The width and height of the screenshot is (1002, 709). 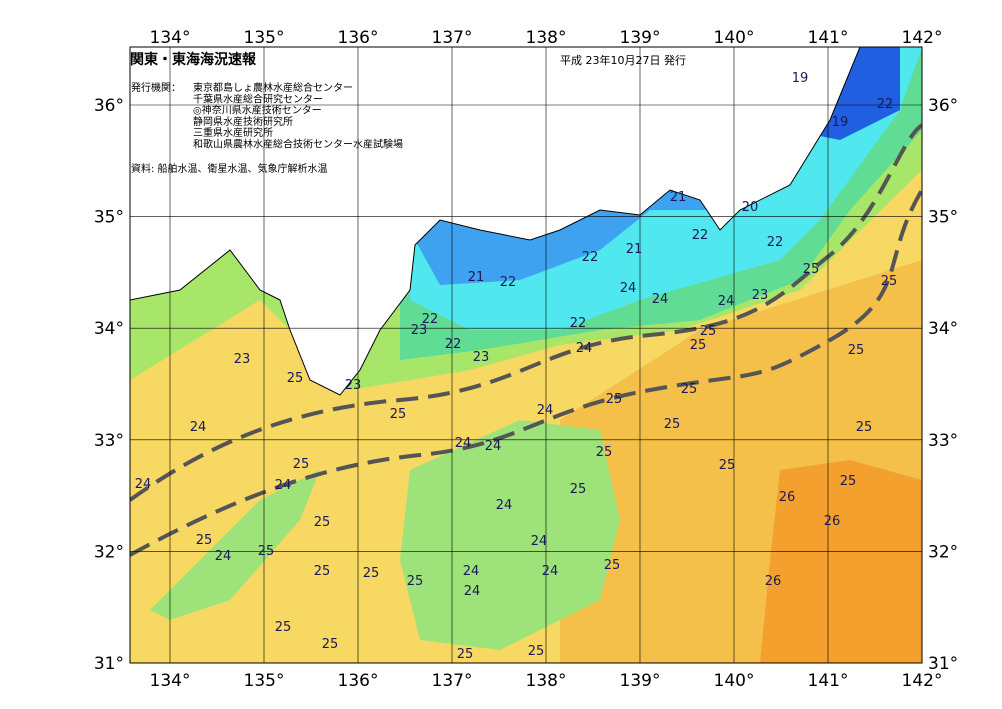 I want to click on issuer: 和歌山県農林水産総合技術センター水産試験場, so click(x=298, y=144).